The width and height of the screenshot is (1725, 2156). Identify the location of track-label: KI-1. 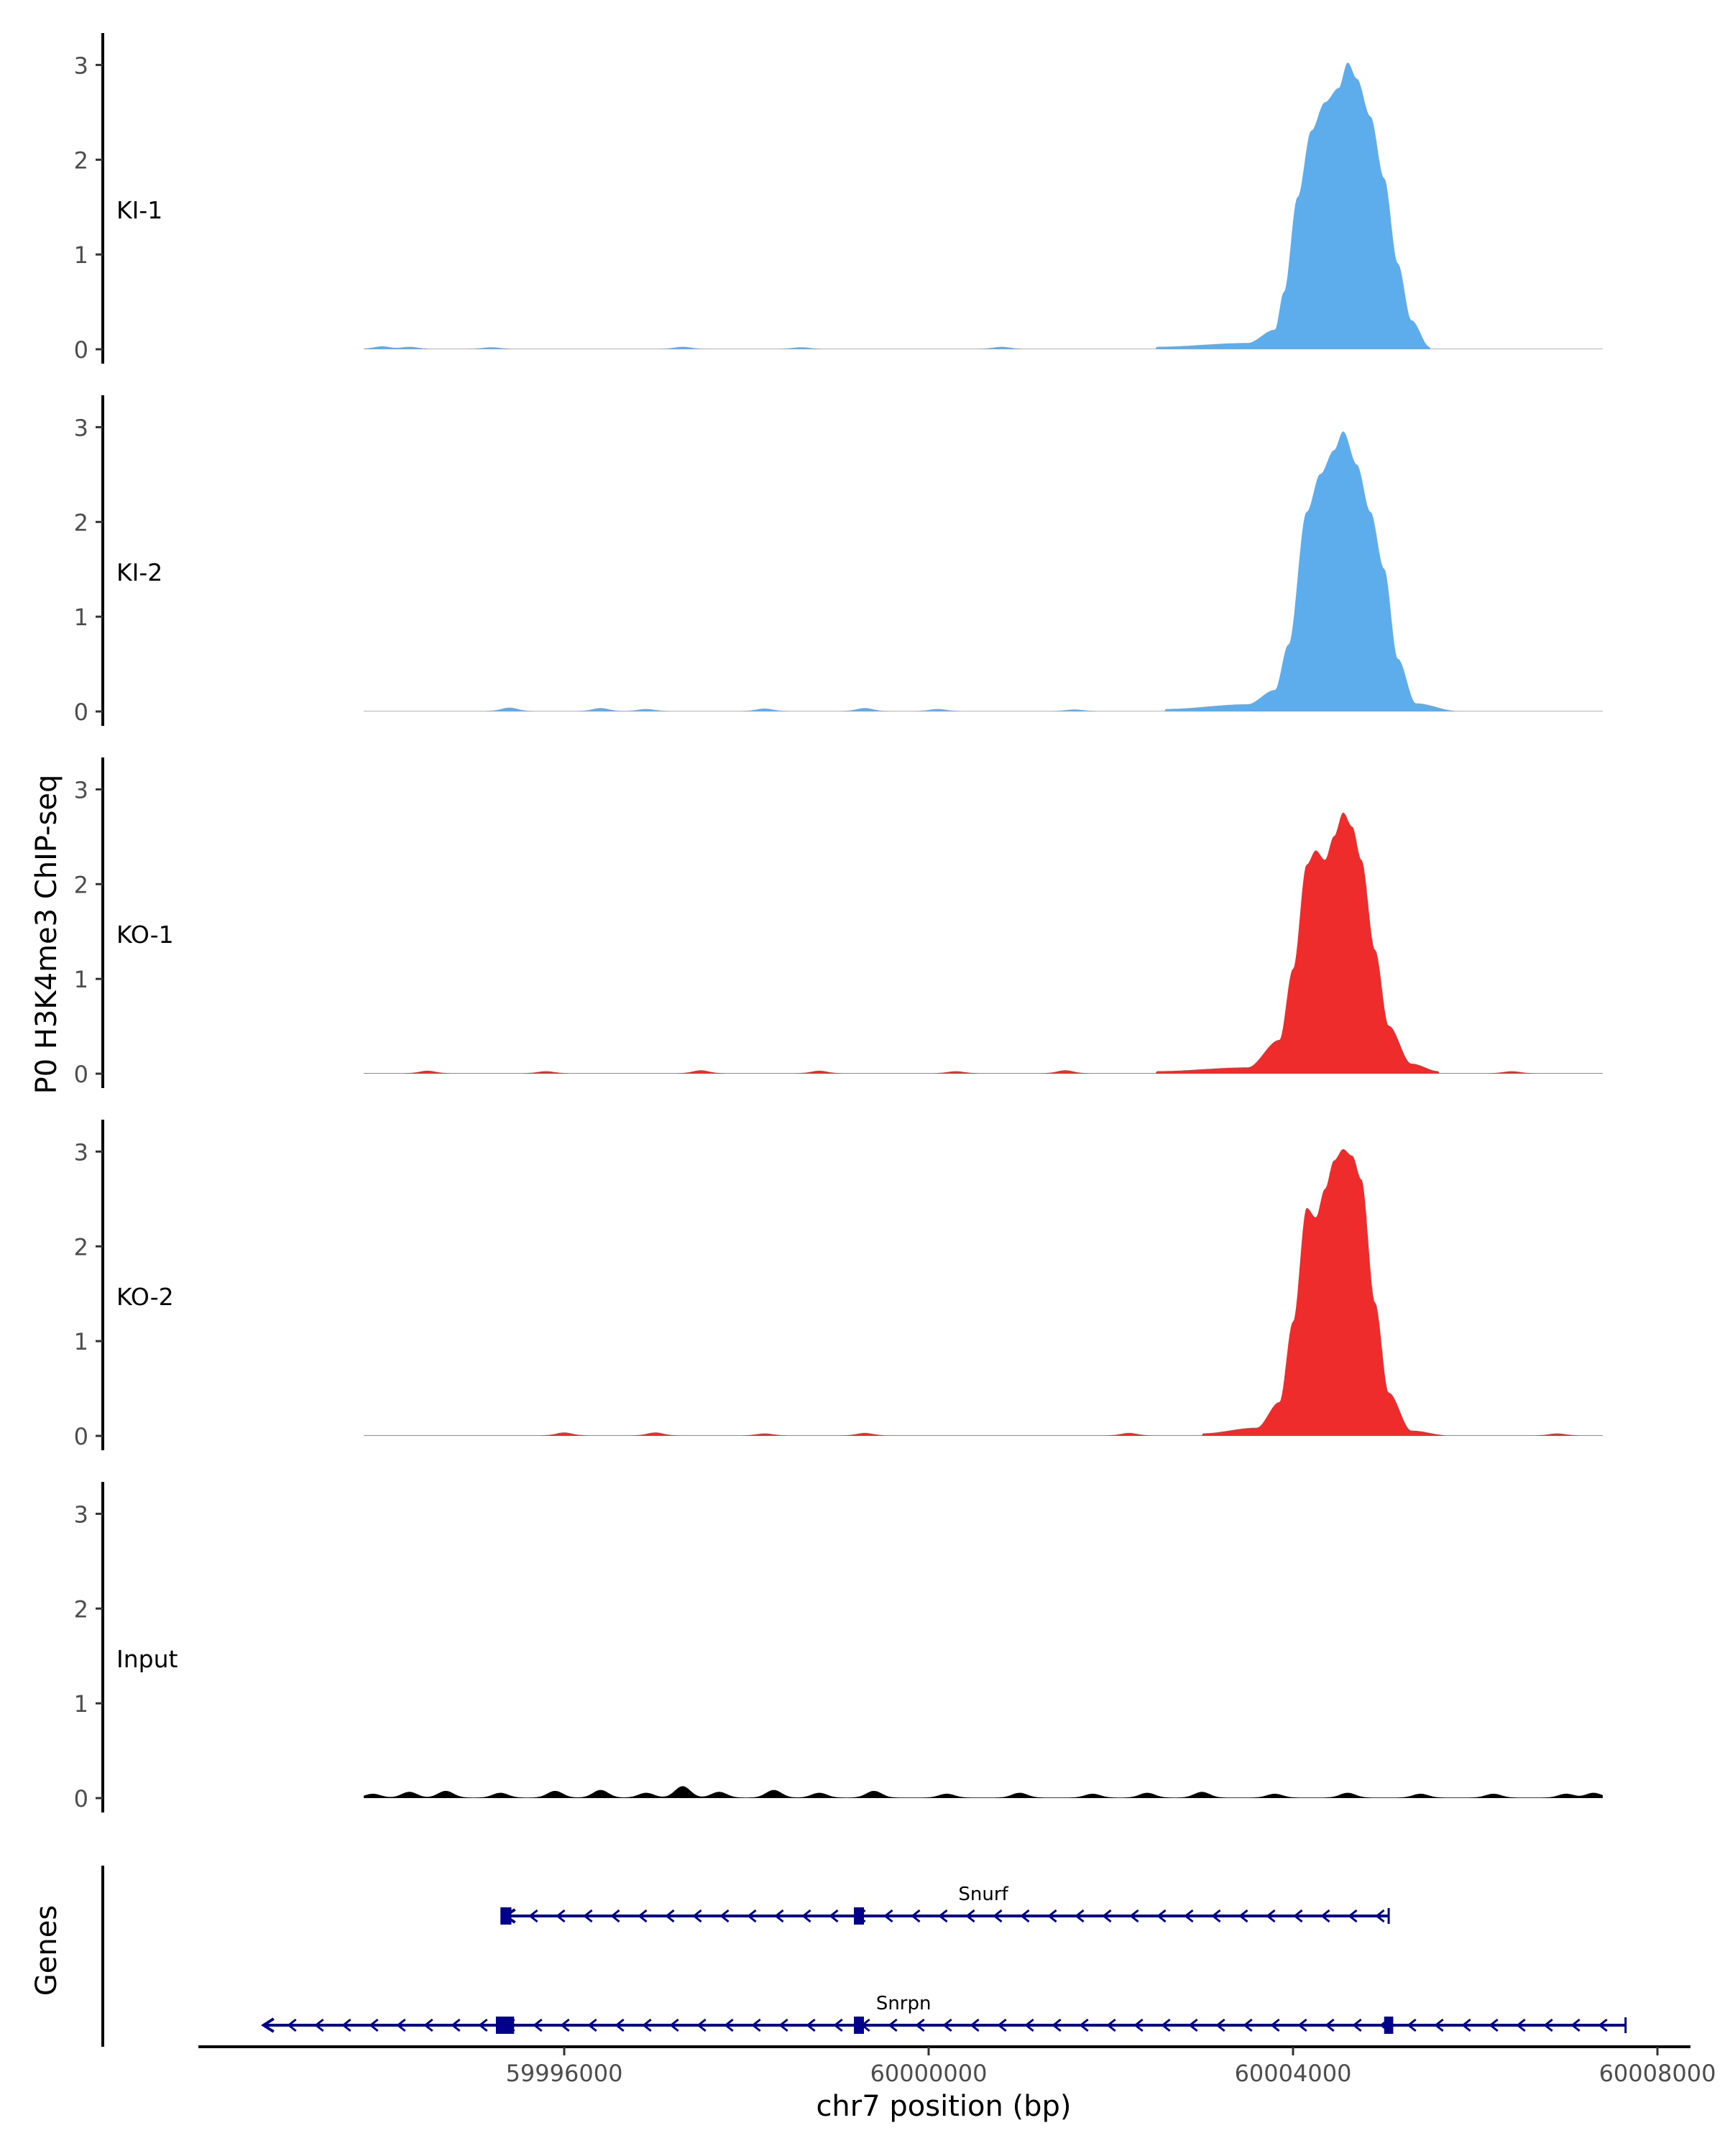
(139, 210).